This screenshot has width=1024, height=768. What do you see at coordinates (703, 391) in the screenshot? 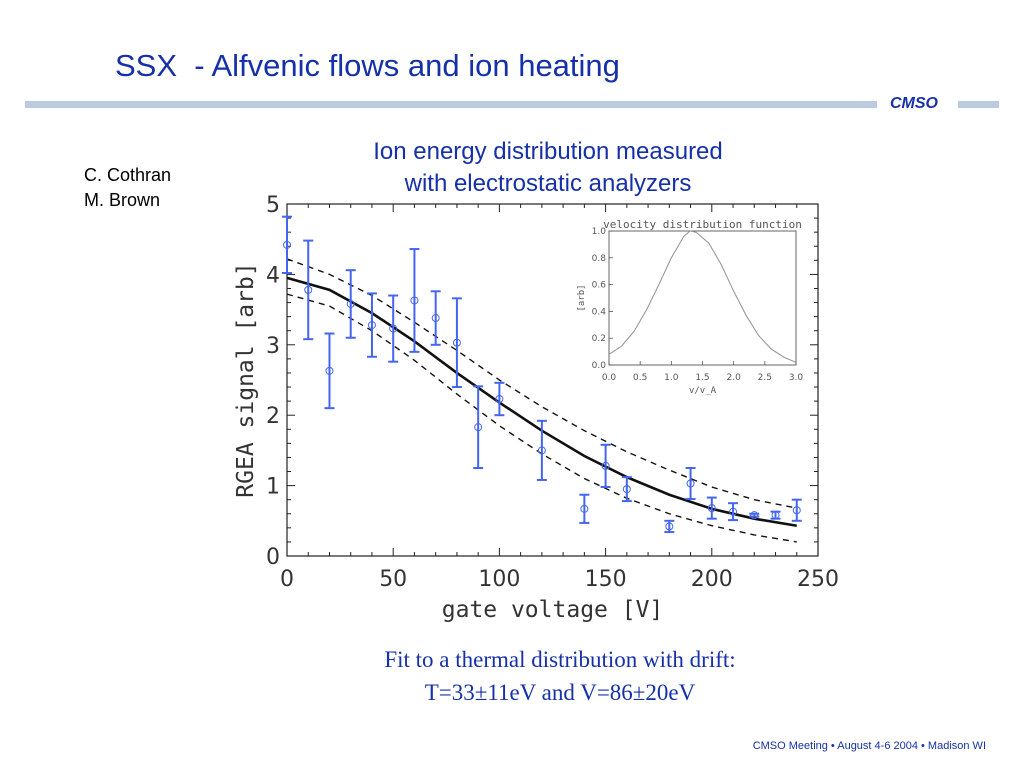
I see `inset-x-axis-label: v/v_A` at bounding box center [703, 391].